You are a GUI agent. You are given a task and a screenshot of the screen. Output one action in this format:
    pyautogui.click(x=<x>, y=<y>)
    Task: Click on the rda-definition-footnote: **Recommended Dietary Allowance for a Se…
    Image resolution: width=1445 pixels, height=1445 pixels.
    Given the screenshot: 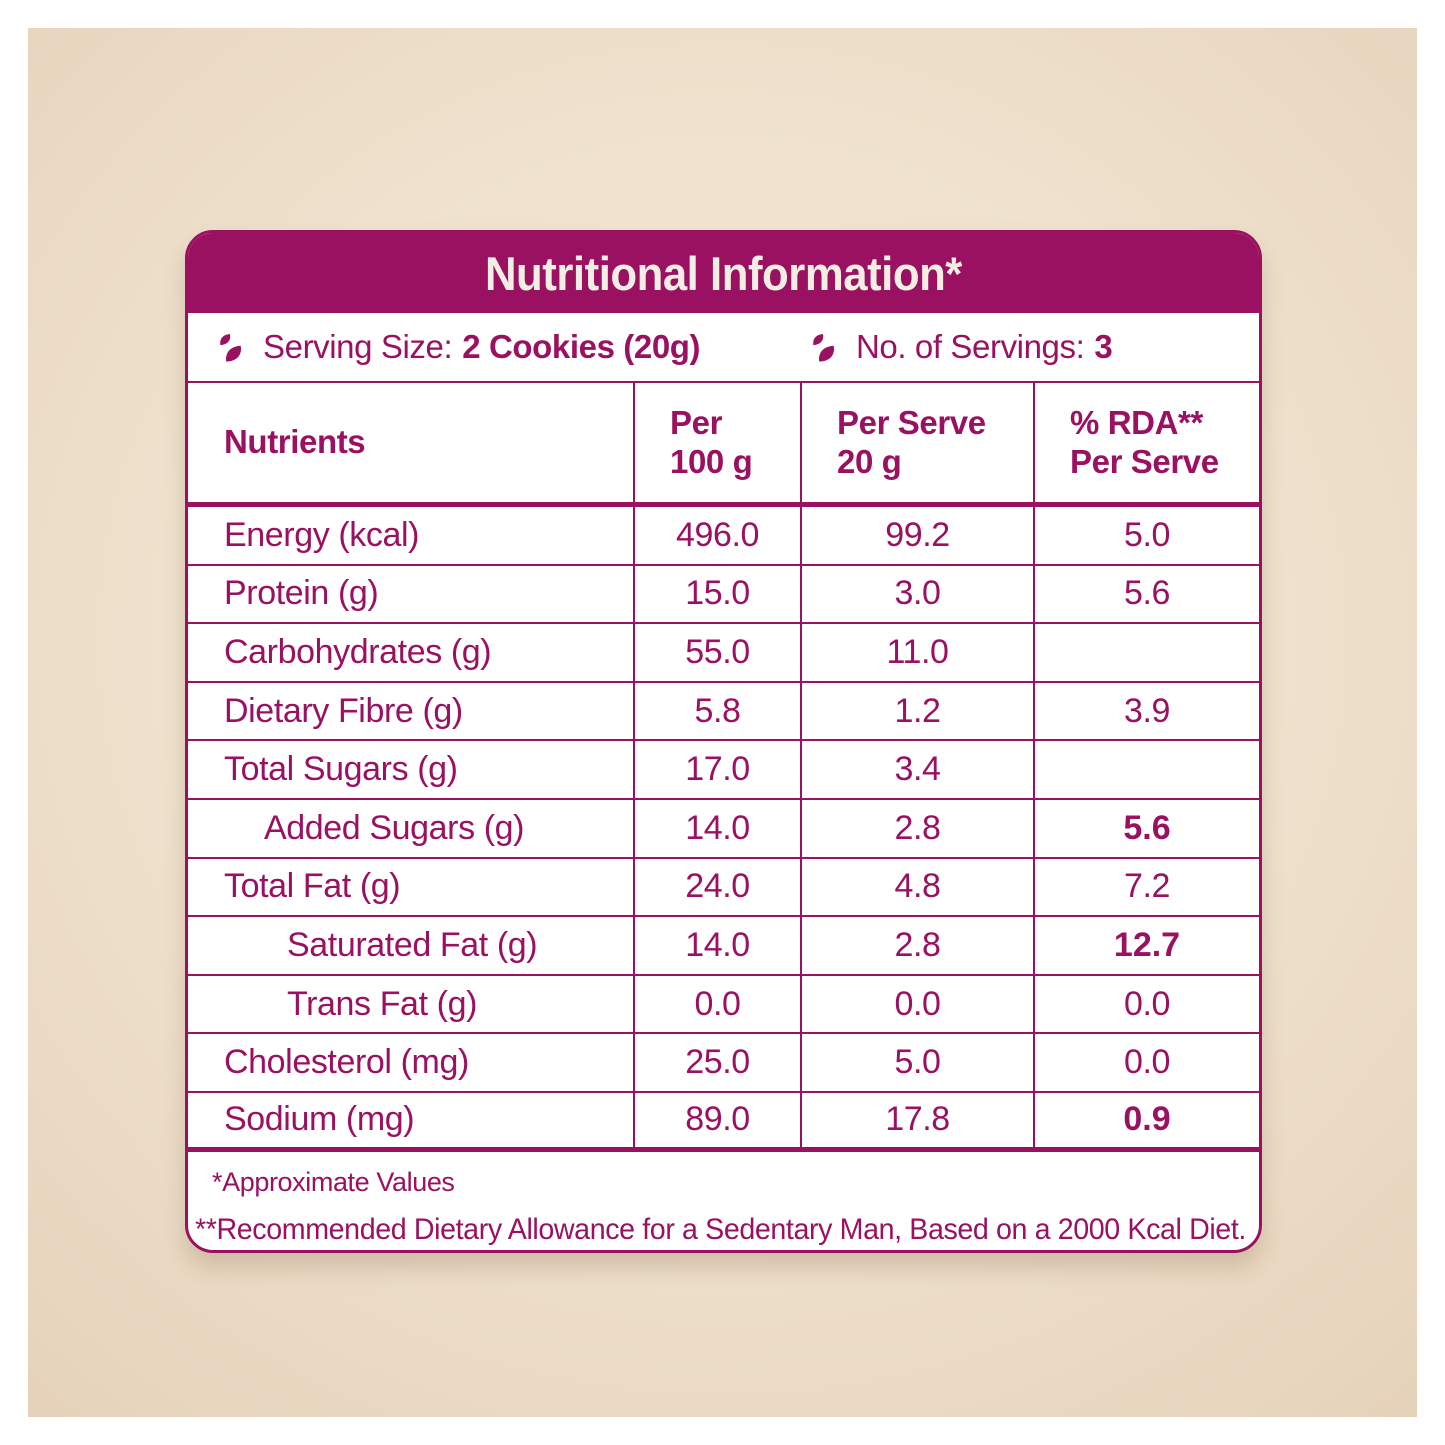 What is the action you would take?
    pyautogui.click(x=720, y=1229)
    